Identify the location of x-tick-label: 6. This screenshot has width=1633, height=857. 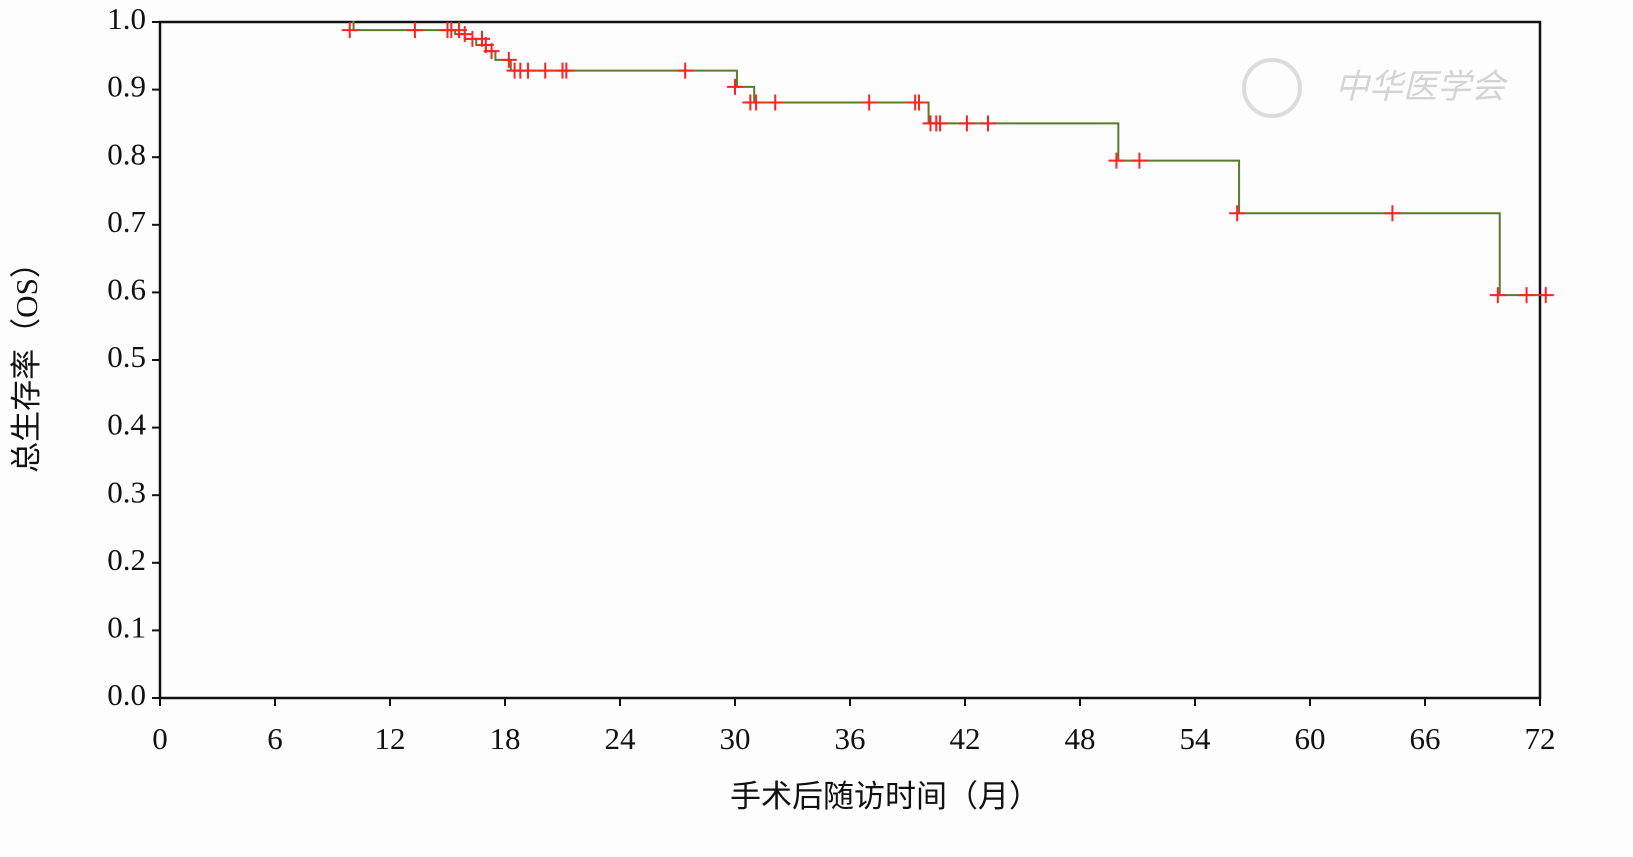
(275, 738).